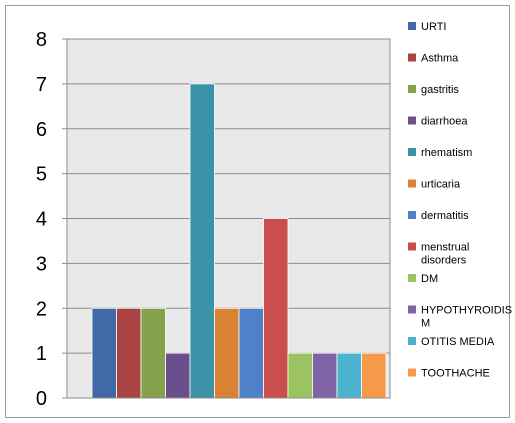 This screenshot has width=515, height=423. Describe the element at coordinates (374, 375) in the screenshot. I see `bar-toothache` at that location.